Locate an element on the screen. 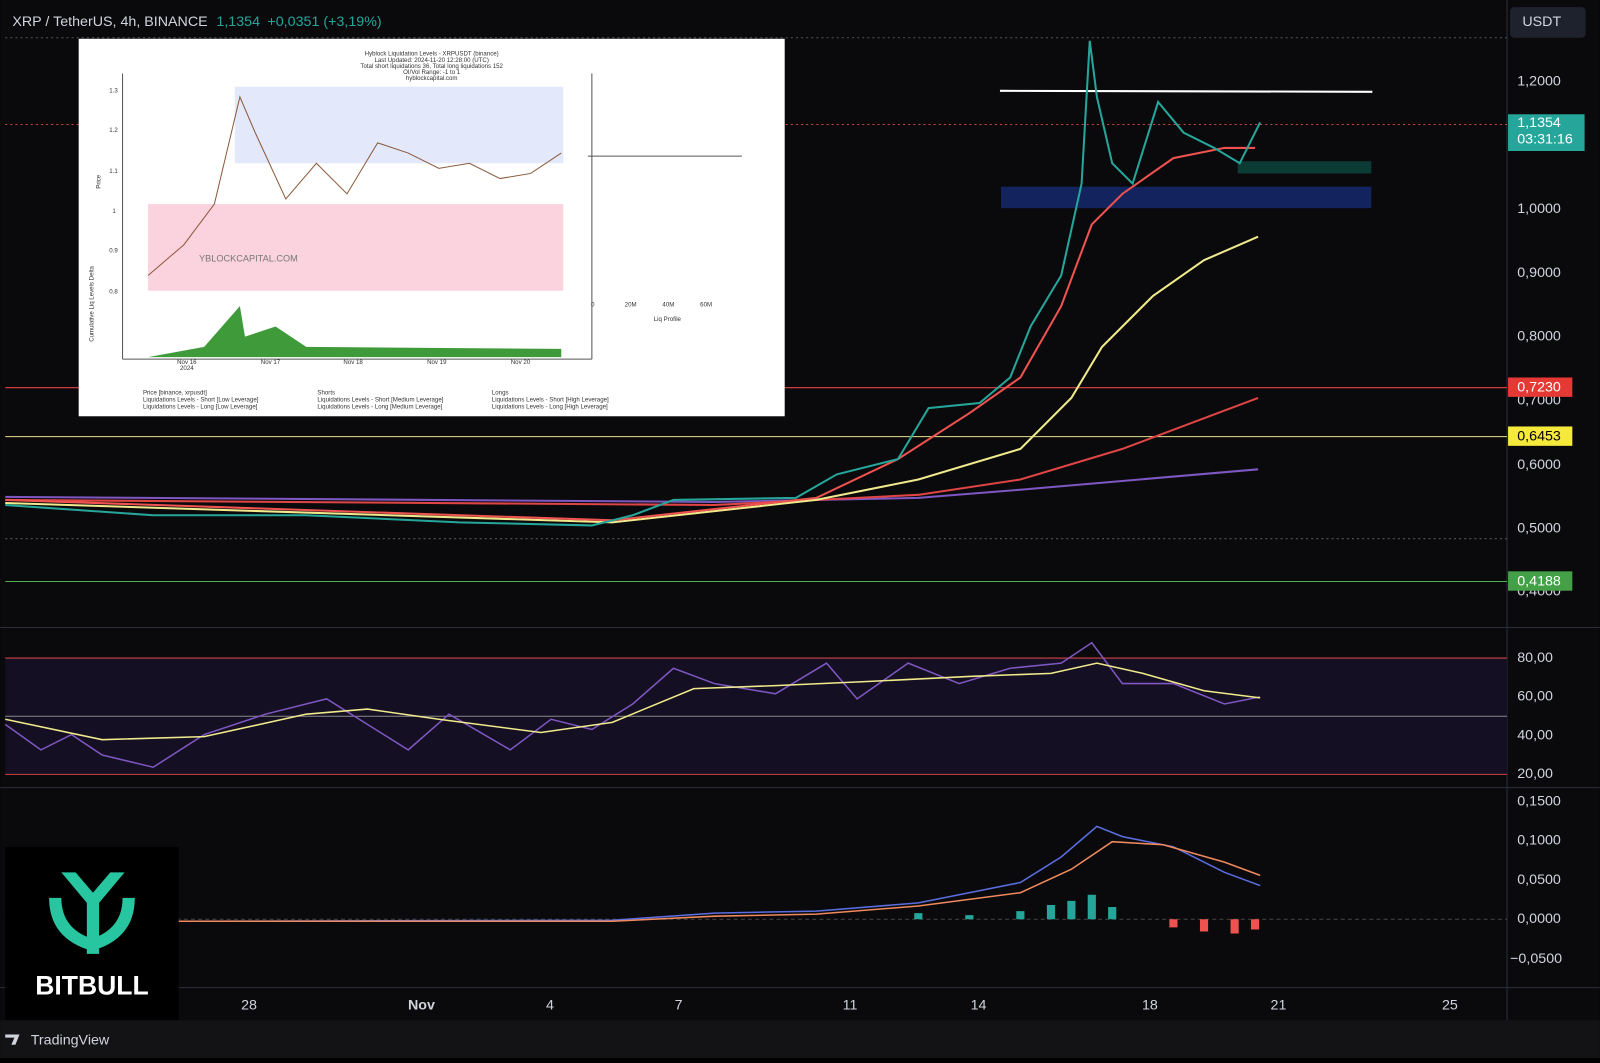  inset-label: Liq Profile is located at coordinates (668, 319).